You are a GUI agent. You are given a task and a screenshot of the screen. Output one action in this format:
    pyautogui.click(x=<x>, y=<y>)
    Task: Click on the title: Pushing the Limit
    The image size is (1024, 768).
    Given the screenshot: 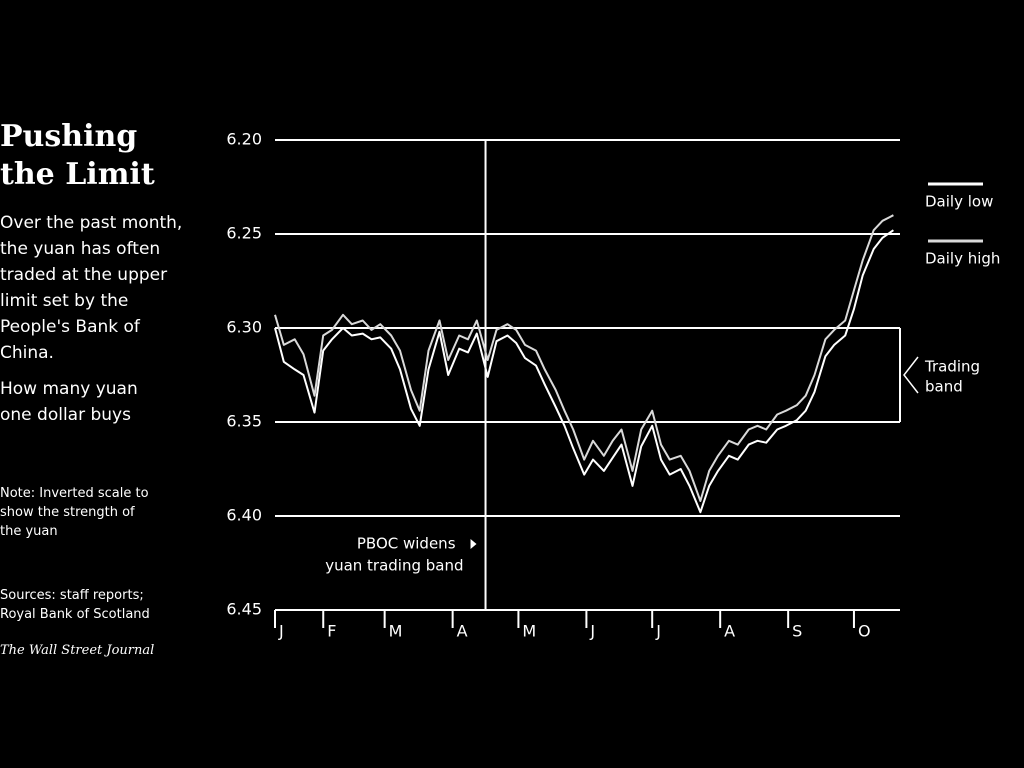 What is the action you would take?
    pyautogui.click(x=77, y=155)
    